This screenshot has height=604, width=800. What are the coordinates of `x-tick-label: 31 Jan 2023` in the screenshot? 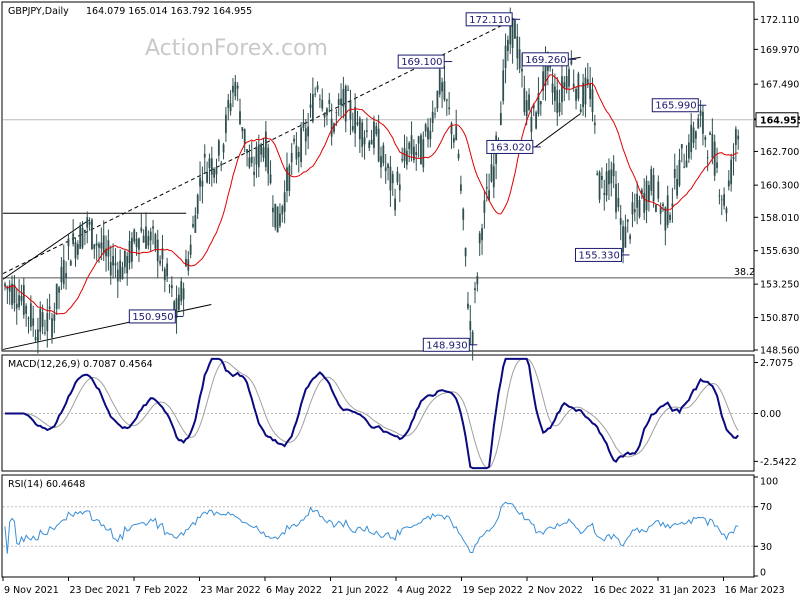 It's located at (687, 590).